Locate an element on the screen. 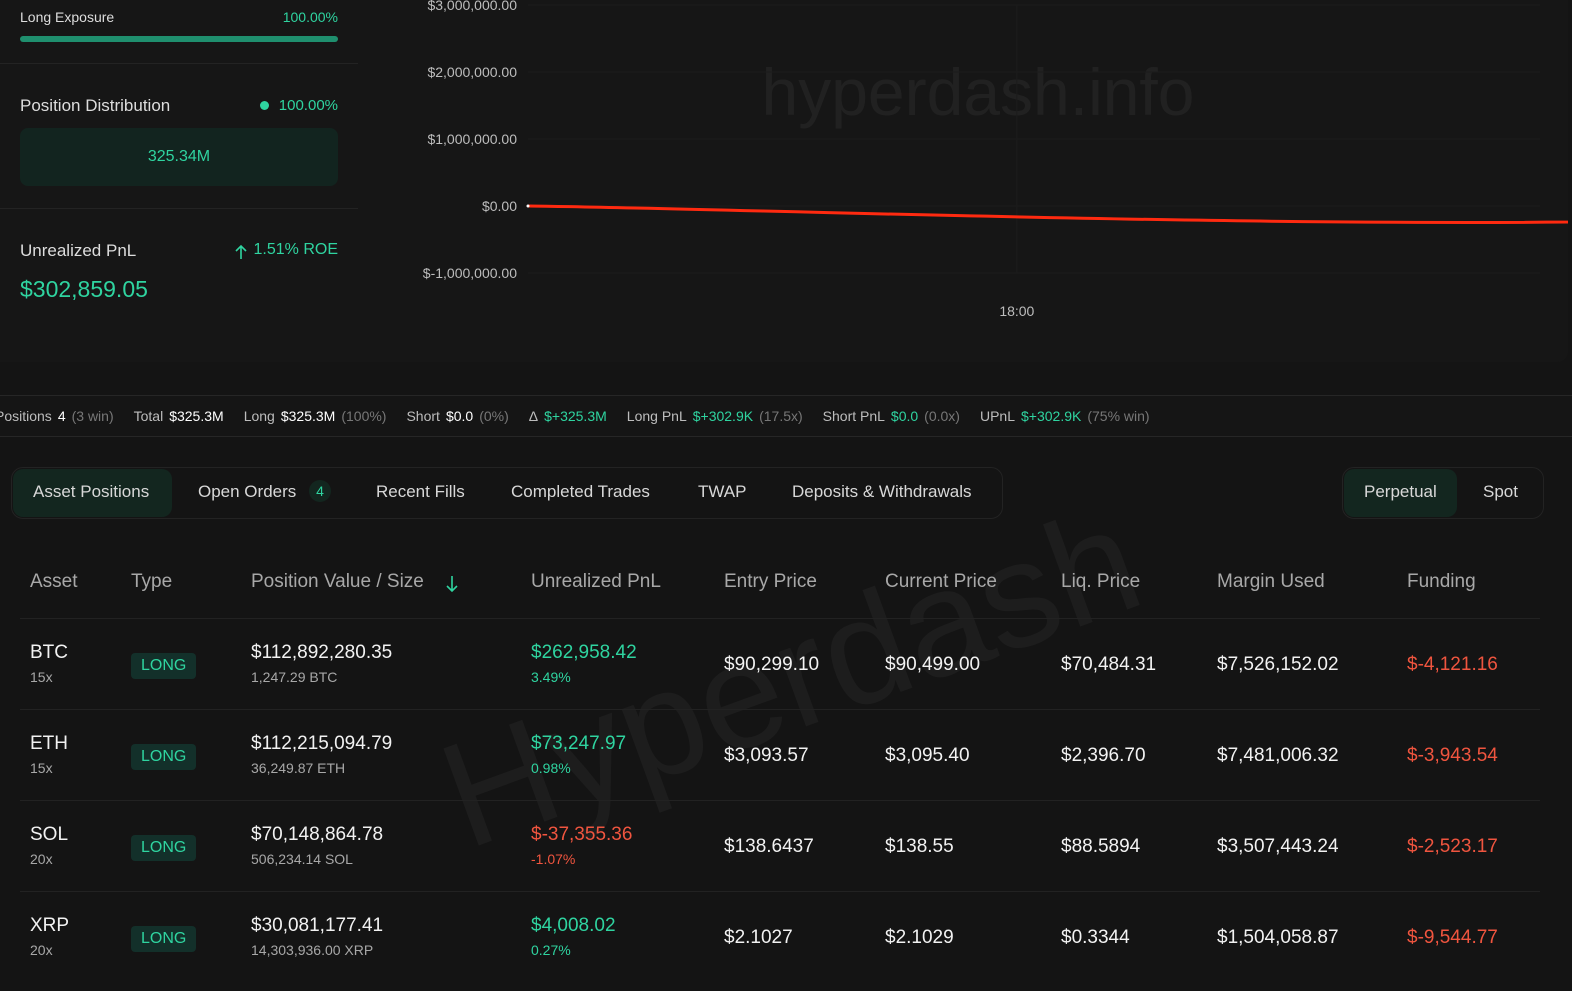 The height and width of the screenshot is (991, 1572). stat-label: Long is located at coordinates (259, 416).